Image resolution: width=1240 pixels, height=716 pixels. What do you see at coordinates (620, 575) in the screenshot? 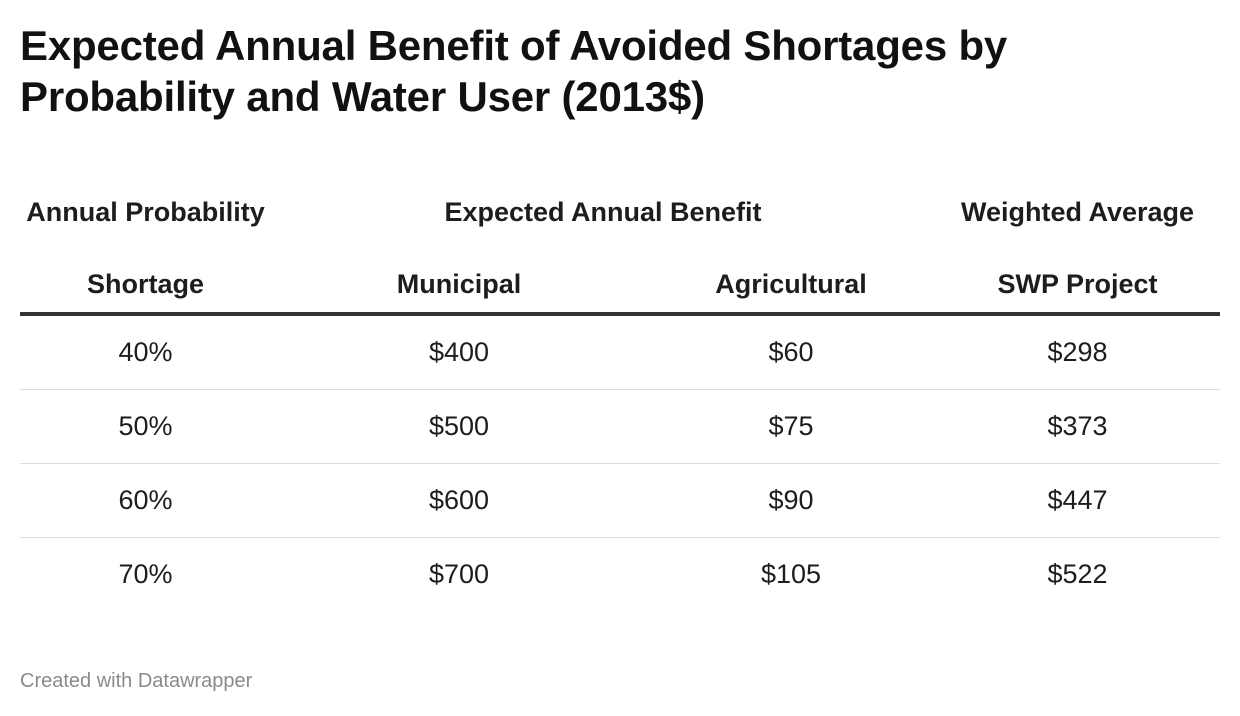
I see `table-row: 70% $700 $105 $522` at bounding box center [620, 575].